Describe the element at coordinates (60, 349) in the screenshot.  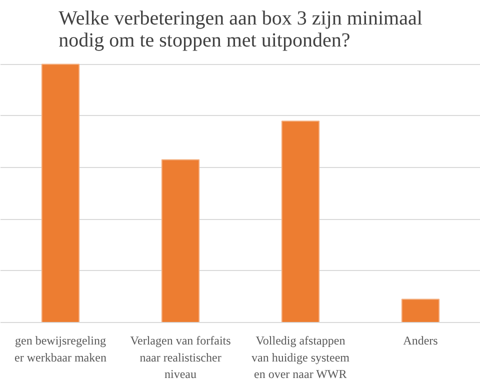
I see `x-tick-label: gen bewijsregeling er werkbaar maken` at that location.